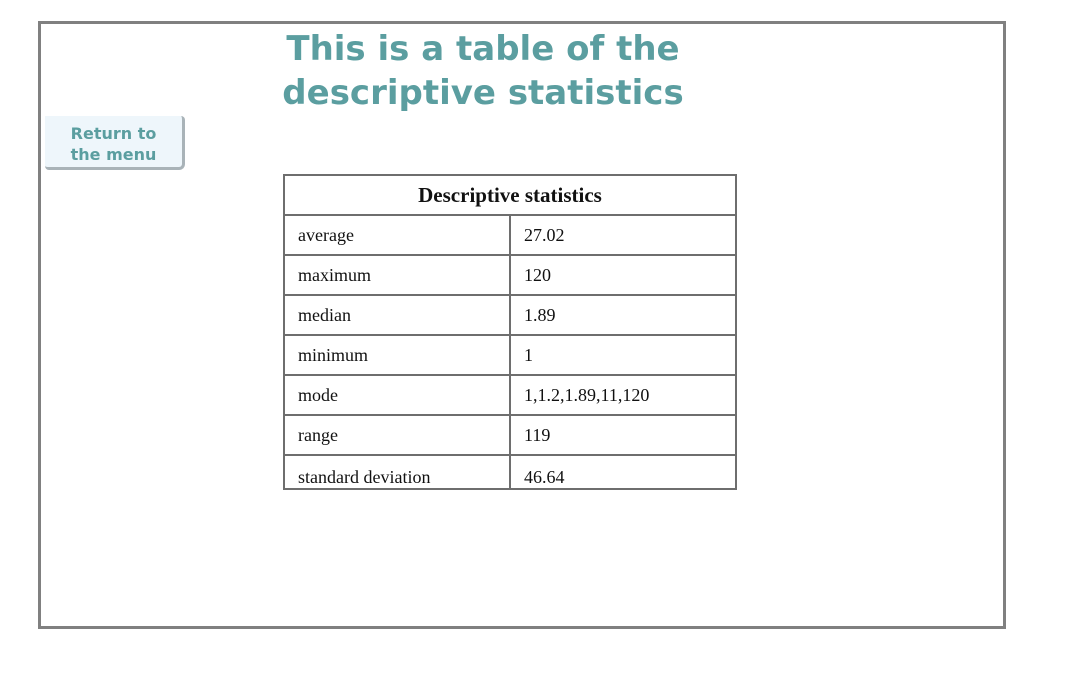  Describe the element at coordinates (397, 395) in the screenshot. I see `stat-name: mode` at that location.